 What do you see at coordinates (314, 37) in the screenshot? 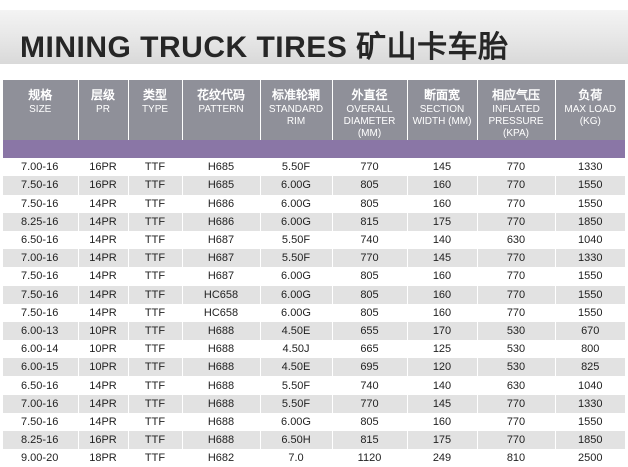
I see `title-band` at bounding box center [314, 37].